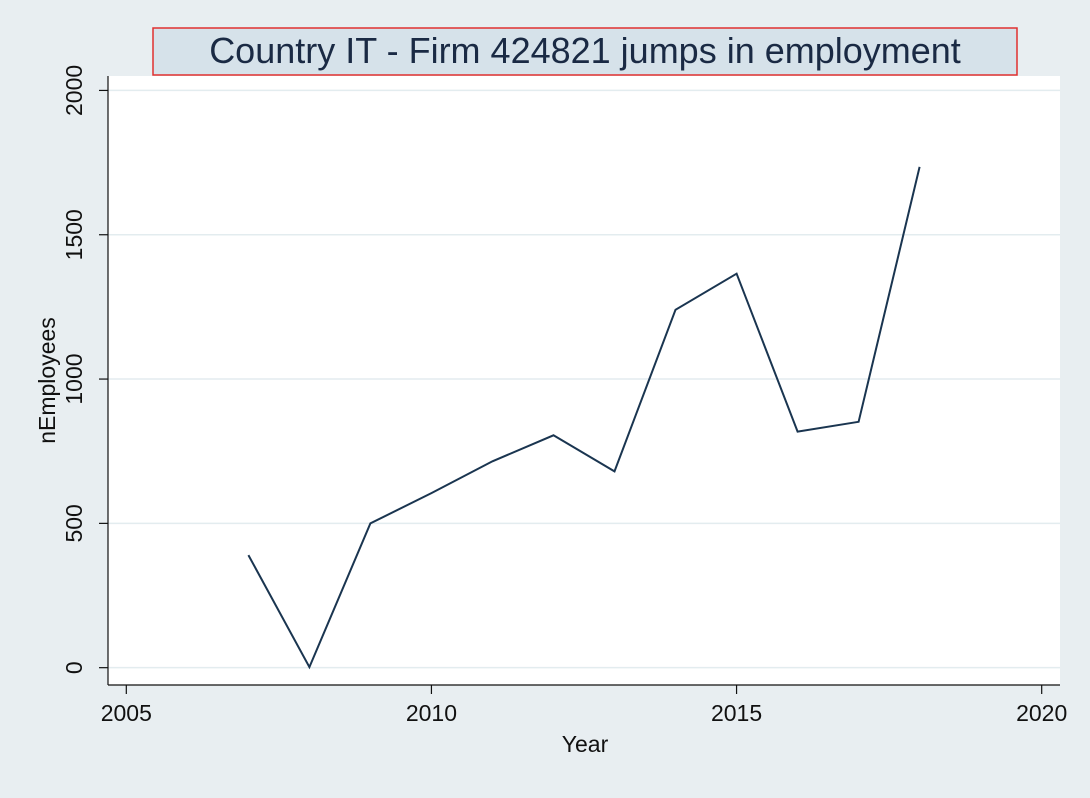 This screenshot has width=1090, height=798. I want to click on y-axis-title: nEmployees, so click(47, 380).